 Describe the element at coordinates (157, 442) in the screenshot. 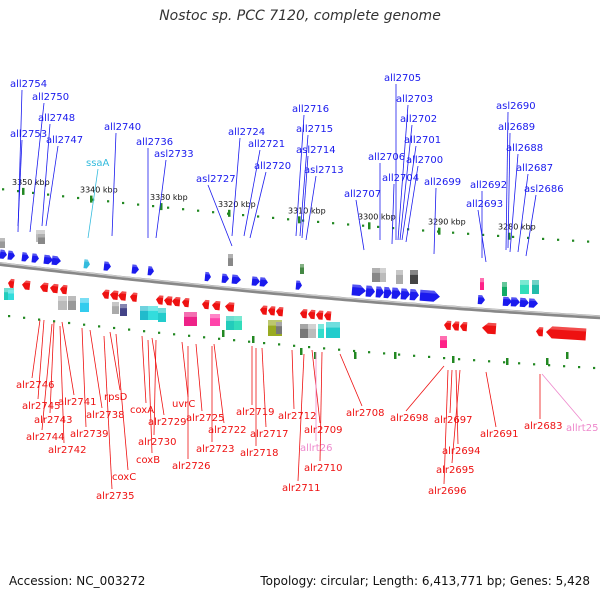

I see `bottom-gene-label: alr2730` at that location.